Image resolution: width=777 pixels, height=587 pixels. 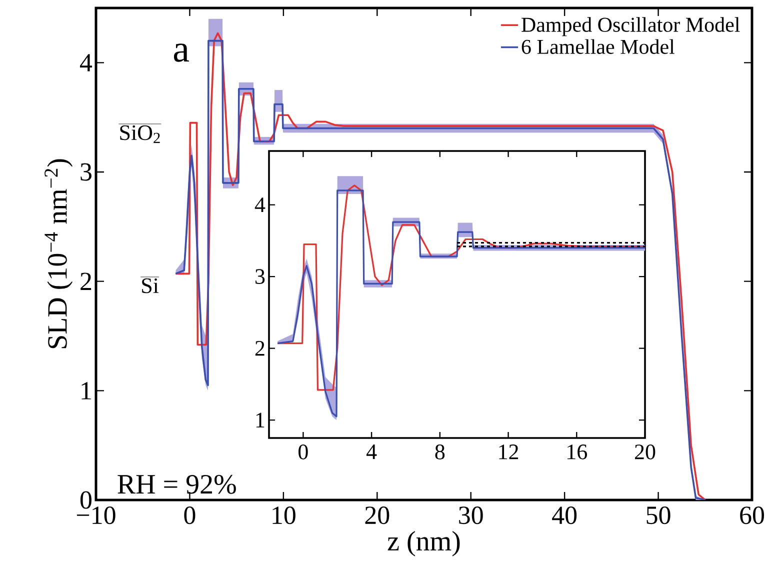 I want to click on x-tick-label: 10, so click(x=284, y=515).